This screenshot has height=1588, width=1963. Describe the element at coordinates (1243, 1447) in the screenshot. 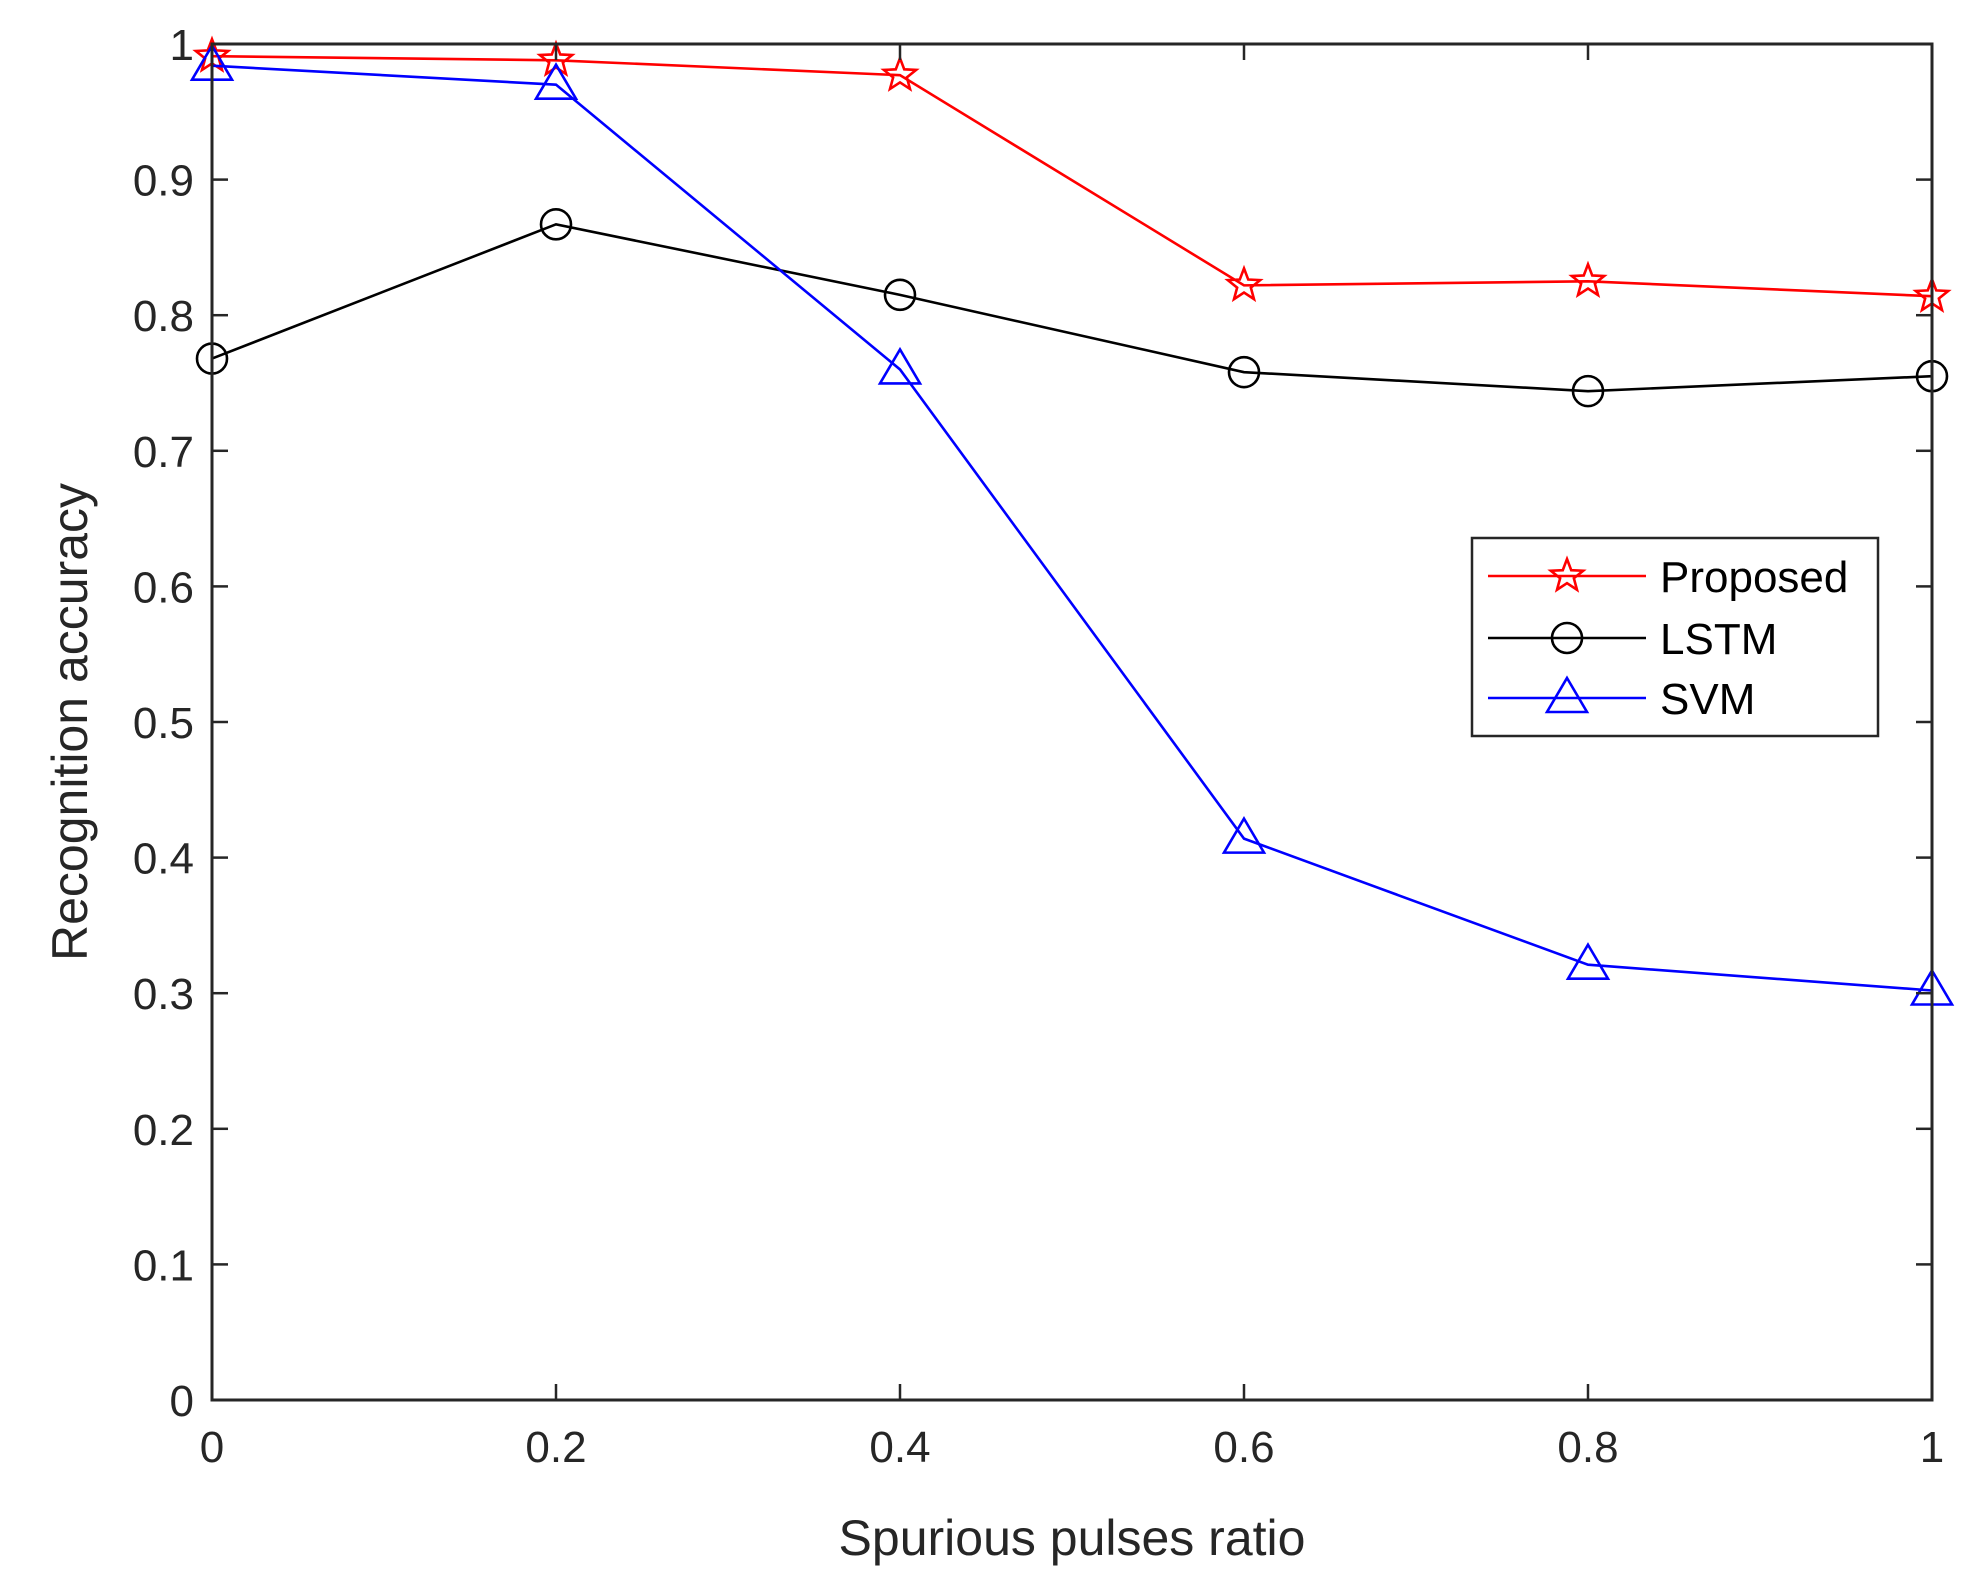

I see `x-tick-label: 0.6` at that location.